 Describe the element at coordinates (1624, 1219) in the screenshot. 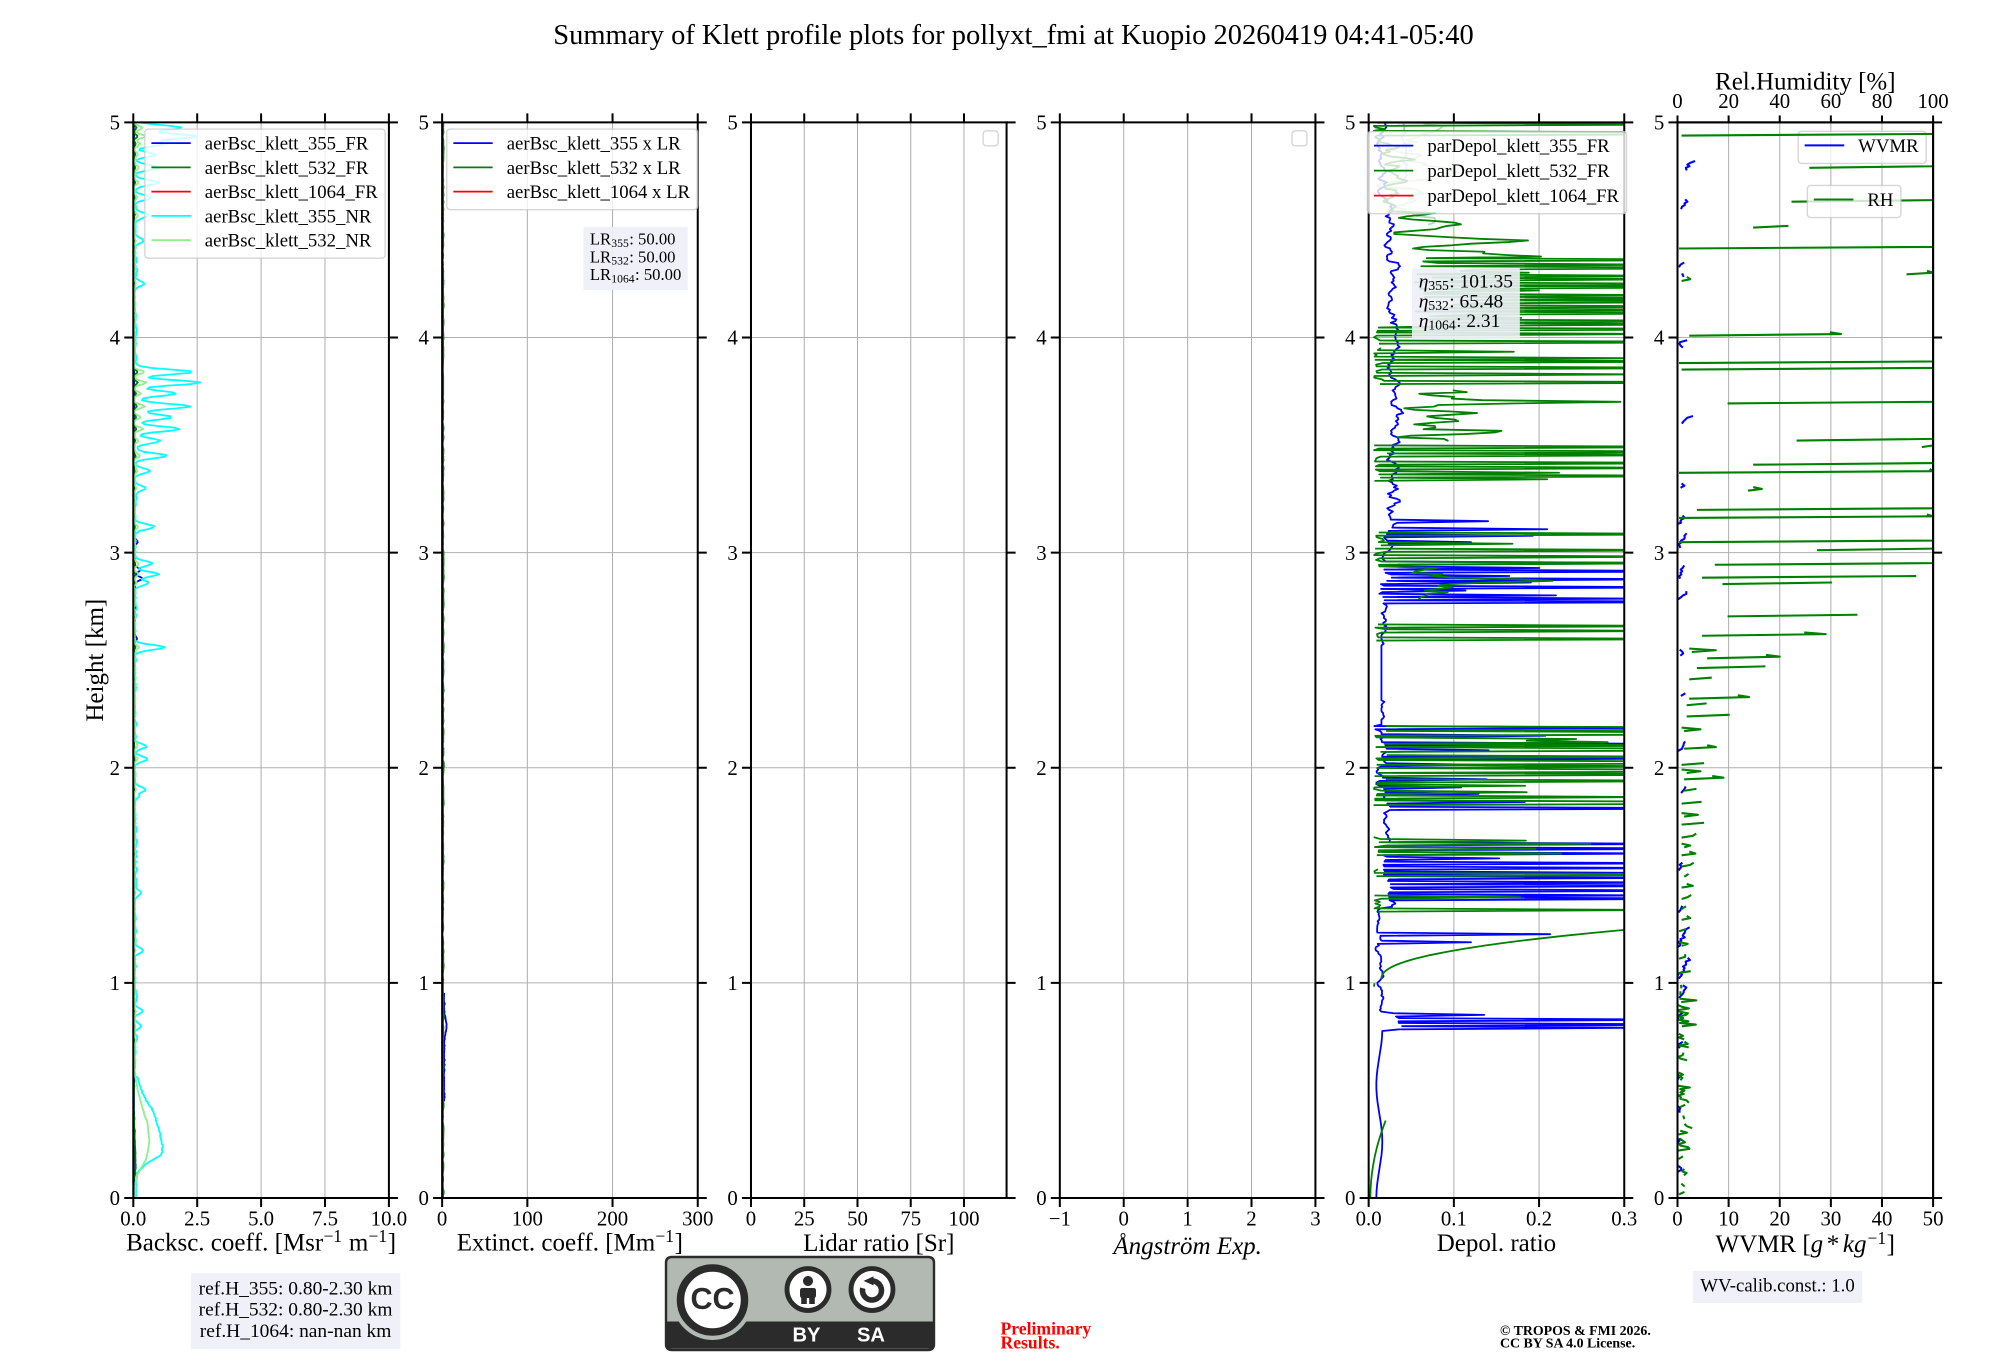

I see `svg-text: 0.3` at that location.